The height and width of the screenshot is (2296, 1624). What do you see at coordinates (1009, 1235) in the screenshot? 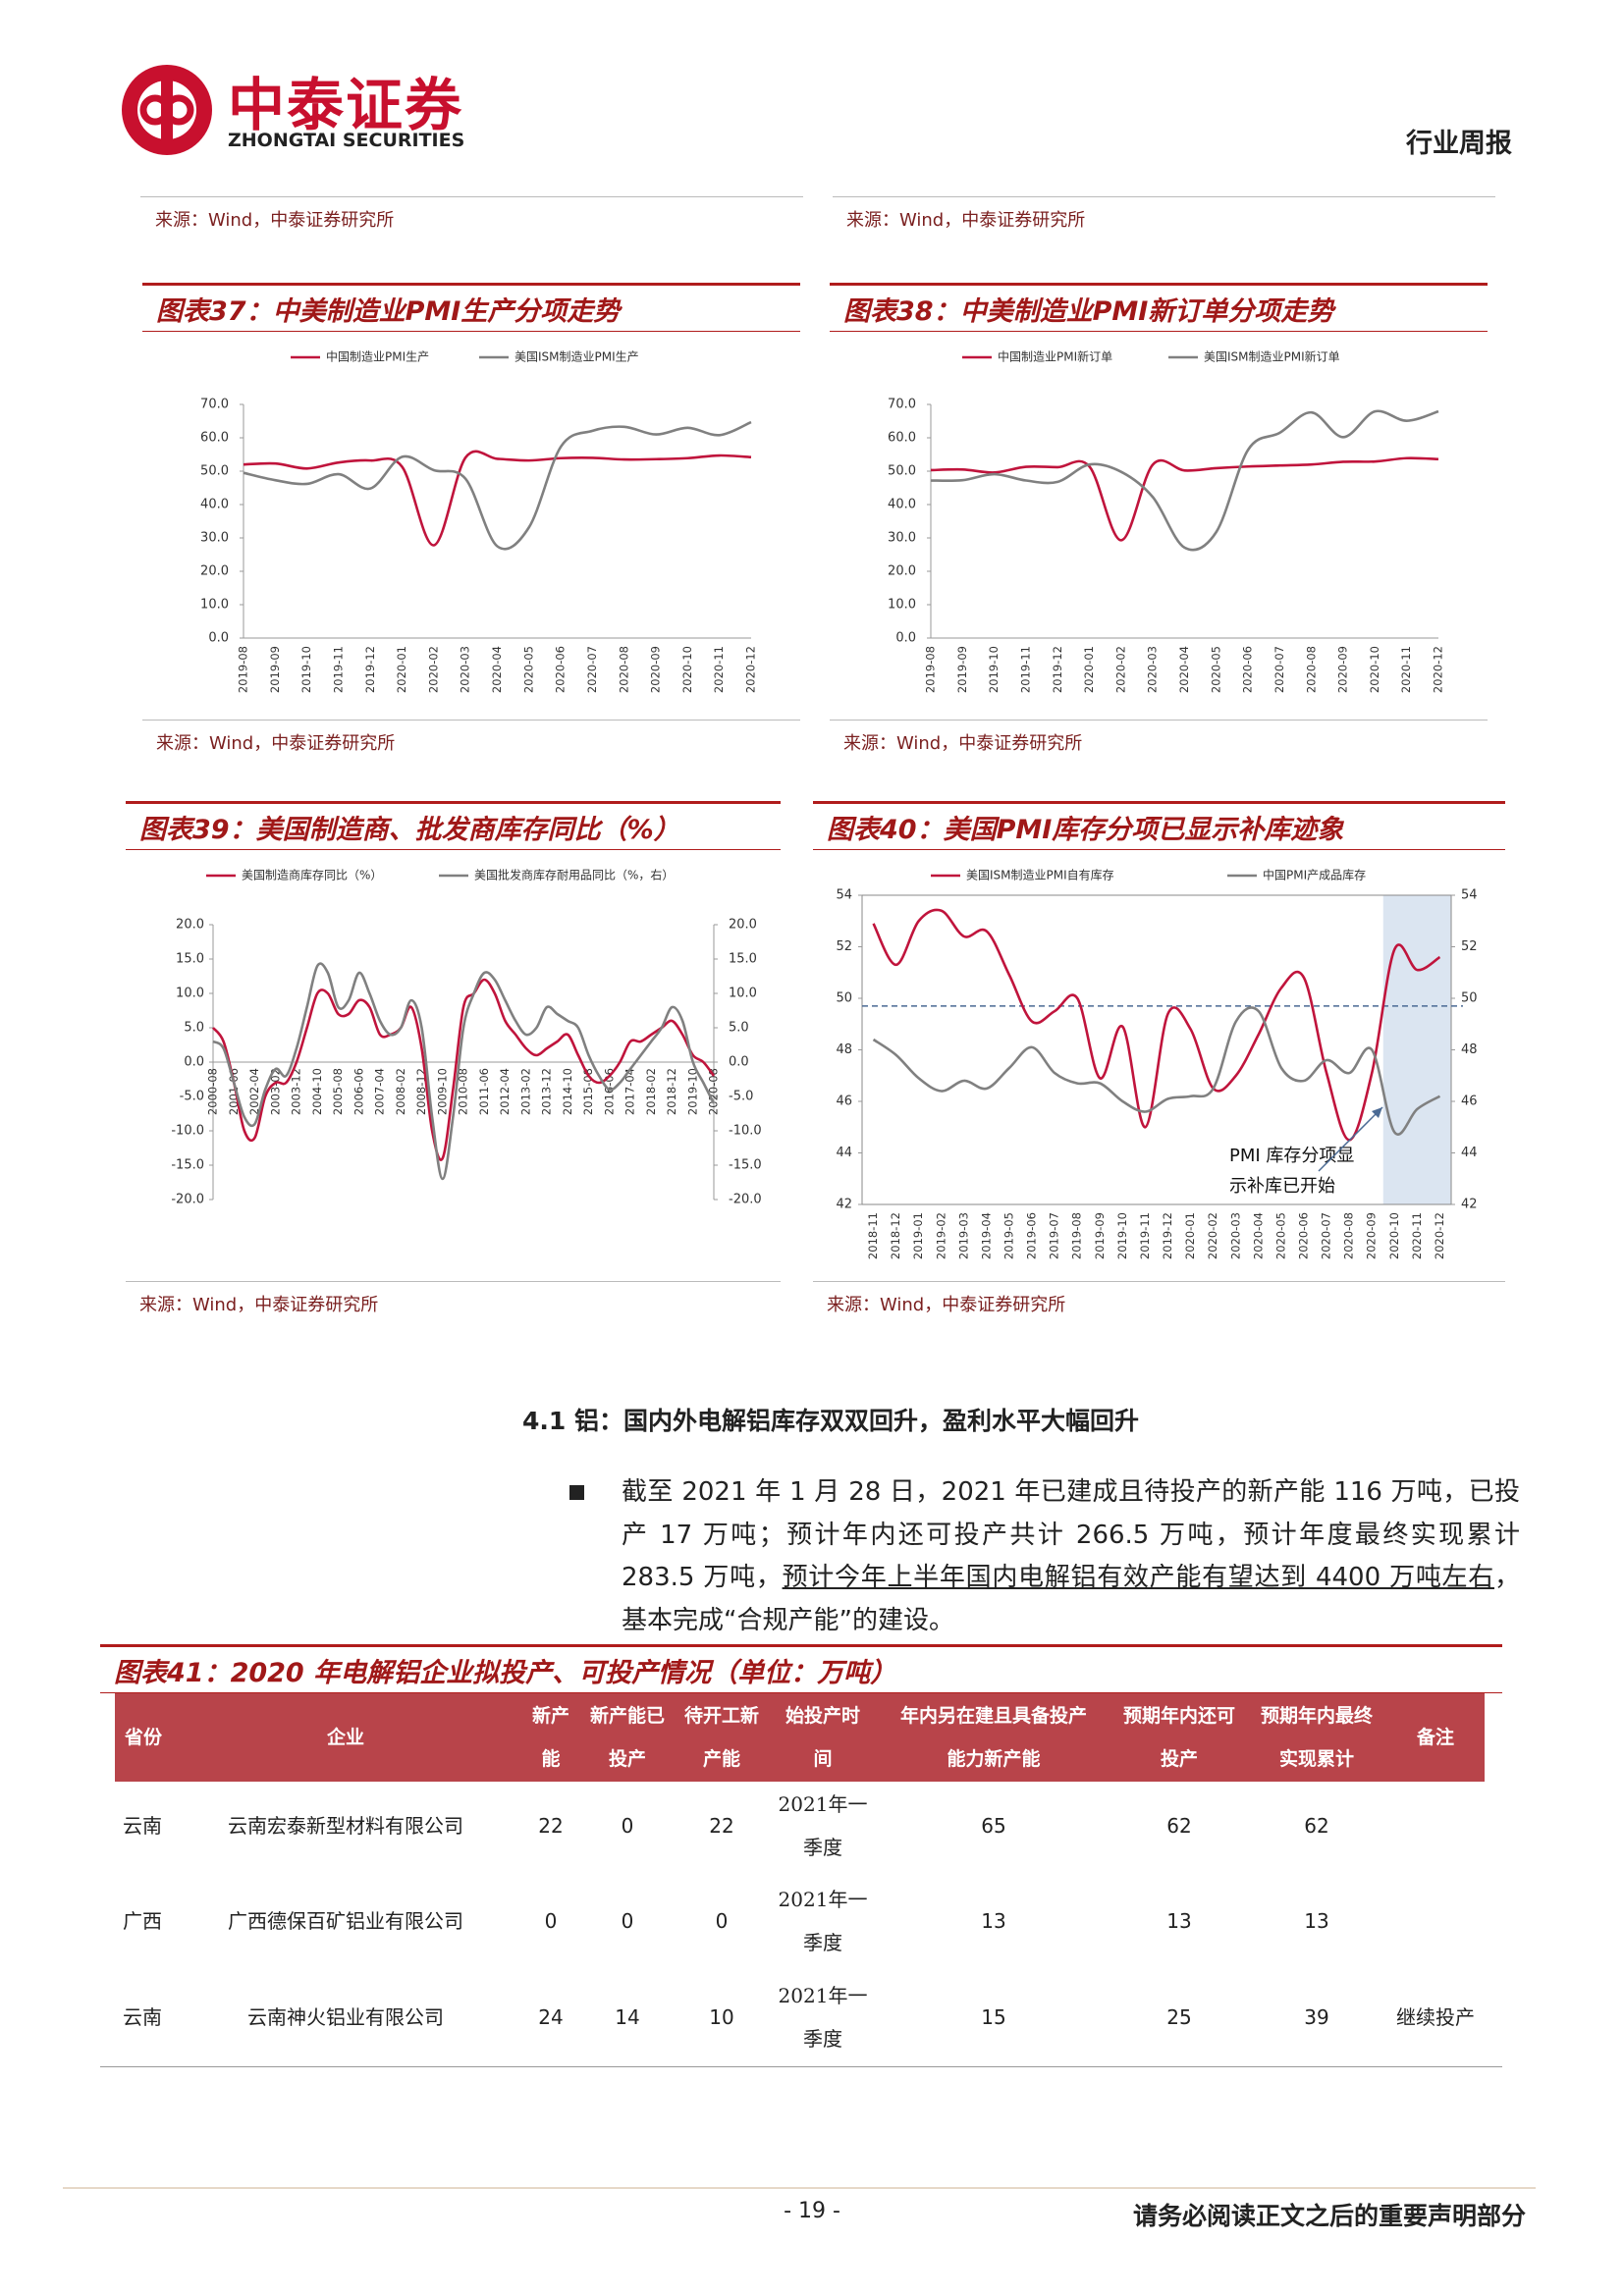
I see `x-tick-label: 2019-05` at bounding box center [1009, 1235].